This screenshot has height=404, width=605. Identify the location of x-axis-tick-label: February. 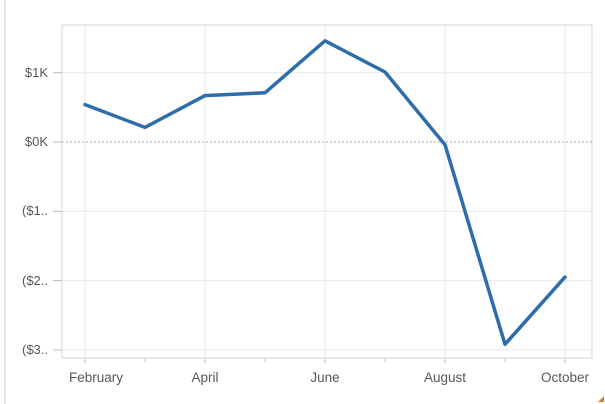
(96, 377).